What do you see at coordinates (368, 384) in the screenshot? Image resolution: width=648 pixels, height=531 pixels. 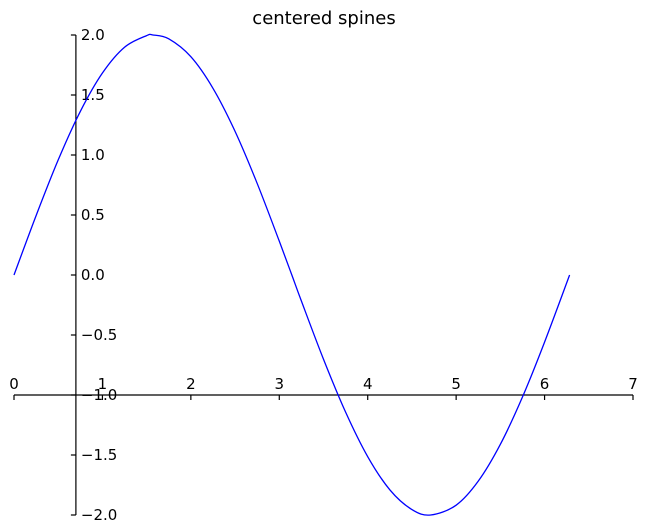 I see `x-tick-label: 4` at bounding box center [368, 384].